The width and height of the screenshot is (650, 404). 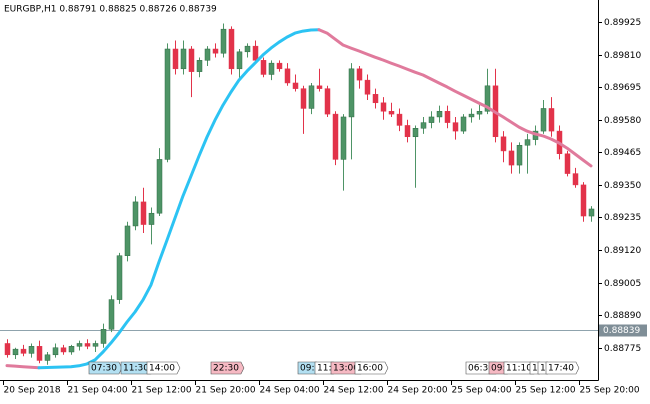 What do you see at coordinates (622, 88) in the screenshot?
I see `y-tick-label: 0.89695` at bounding box center [622, 88].